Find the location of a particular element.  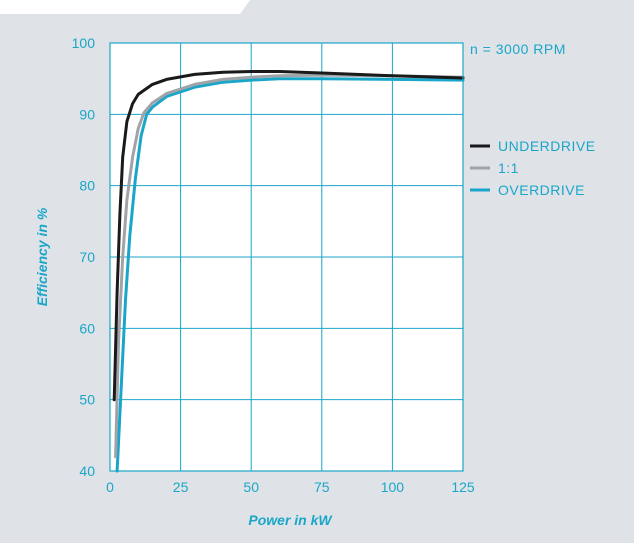

x-axis-label: Power in kW is located at coordinates (290, 520).